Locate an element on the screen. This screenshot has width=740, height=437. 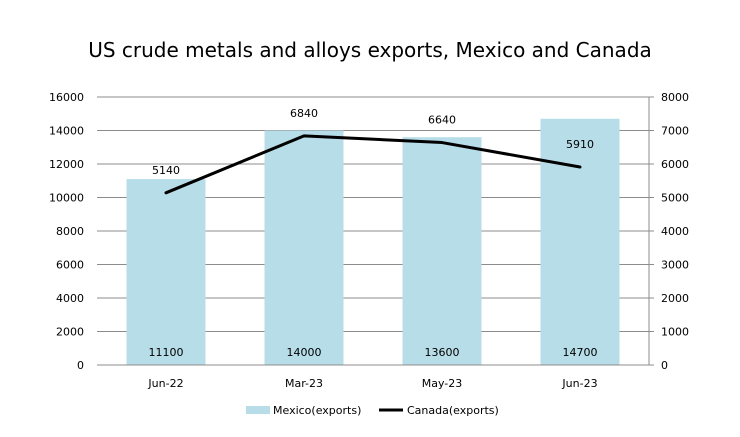
data-label-canada: 5910 is located at coordinates (580, 144).